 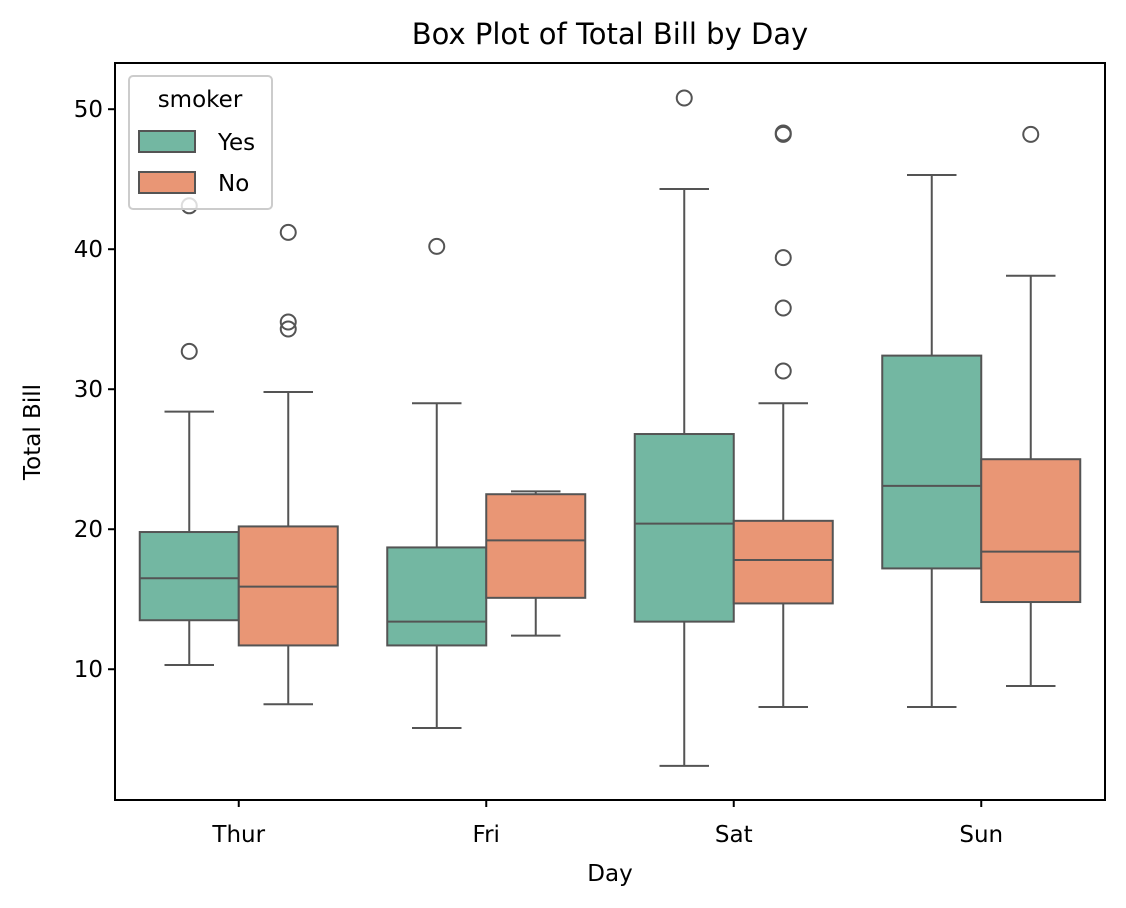 I want to click on box-sat-no, so click(x=783, y=562).